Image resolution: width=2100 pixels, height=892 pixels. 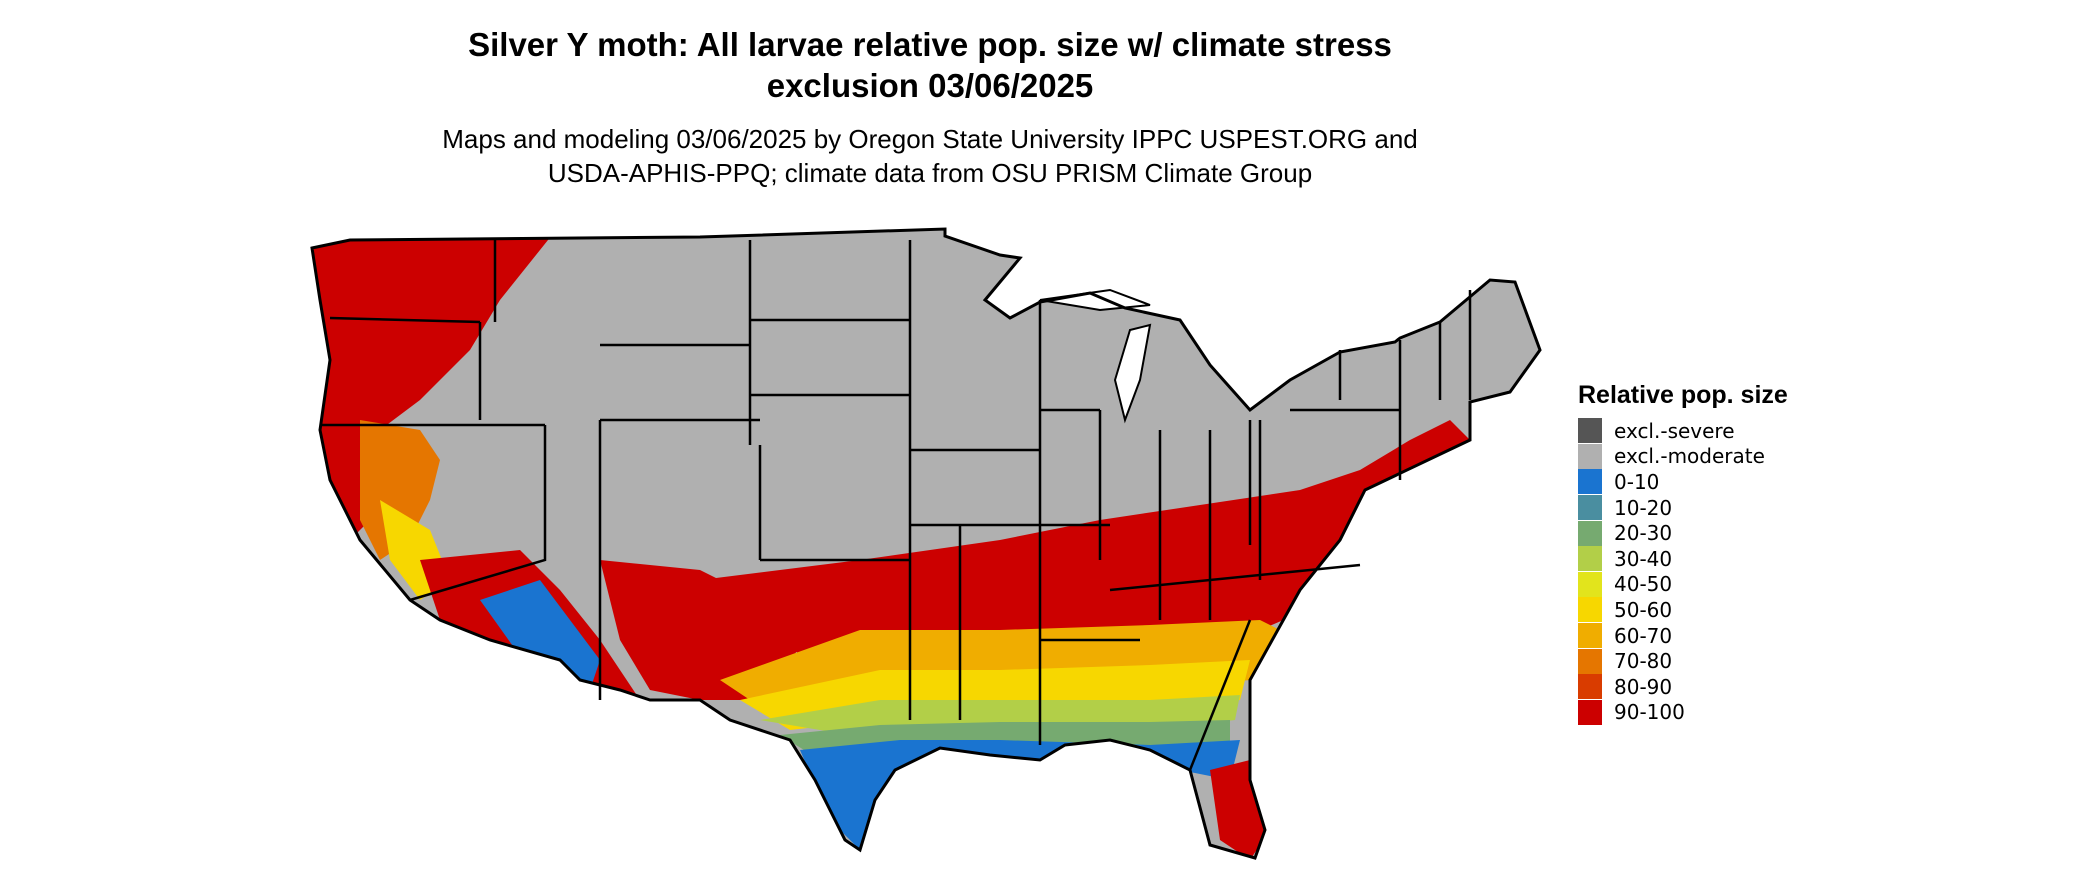 I want to click on legend-label: excl.-moderate, so click(x=1689, y=456).